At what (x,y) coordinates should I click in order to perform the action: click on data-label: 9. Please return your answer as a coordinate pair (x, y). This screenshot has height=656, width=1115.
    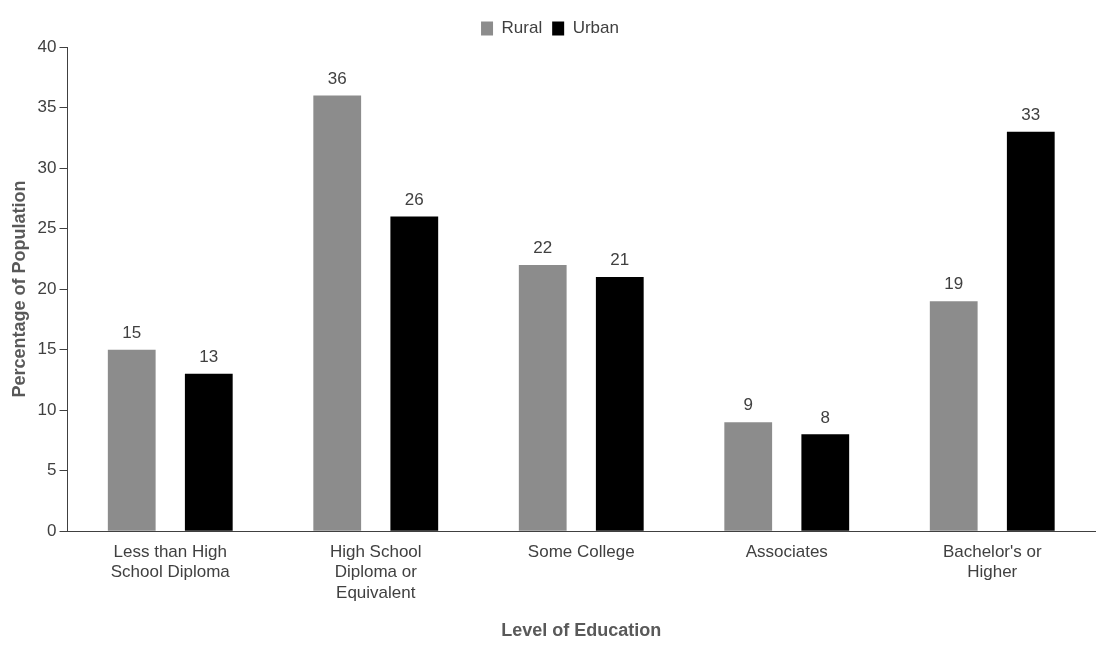
    Looking at the image, I should click on (748, 405).